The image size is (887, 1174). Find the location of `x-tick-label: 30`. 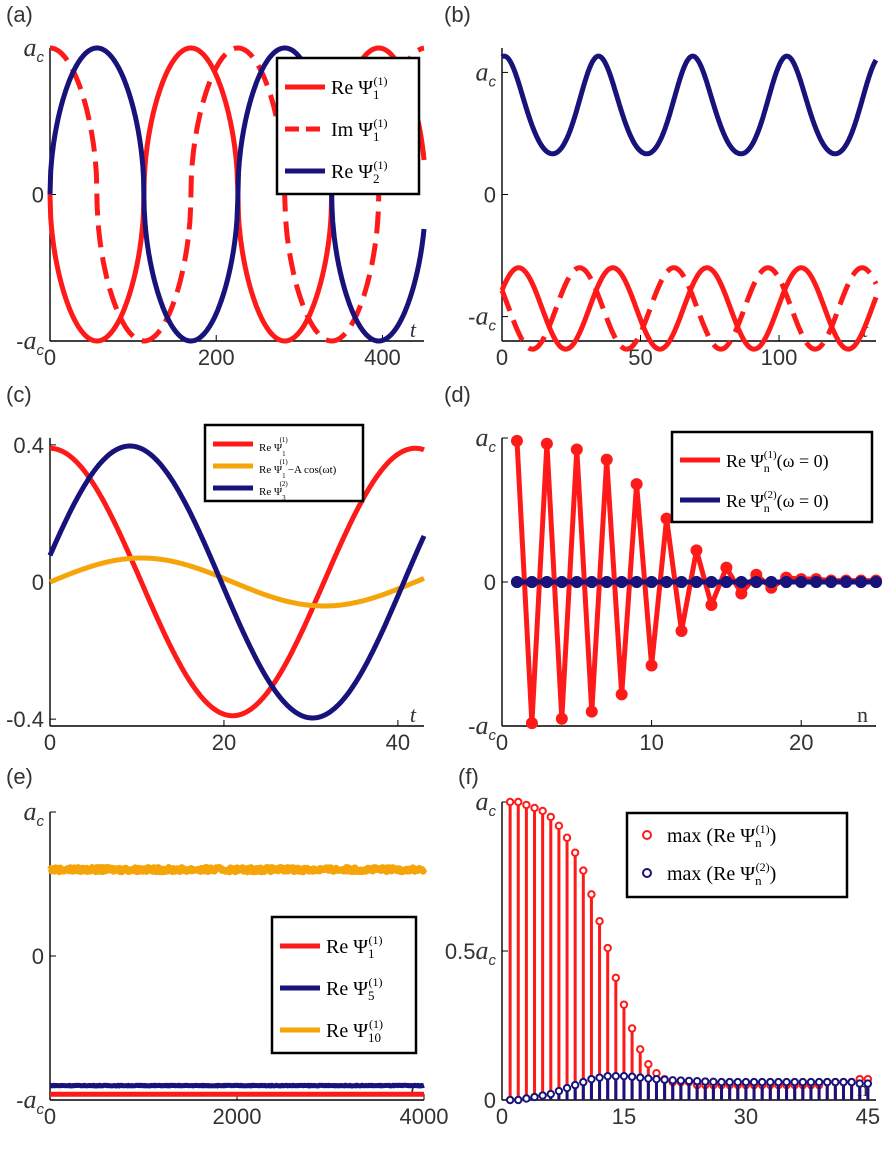

x-tick-label: 30 is located at coordinates (746, 1116).